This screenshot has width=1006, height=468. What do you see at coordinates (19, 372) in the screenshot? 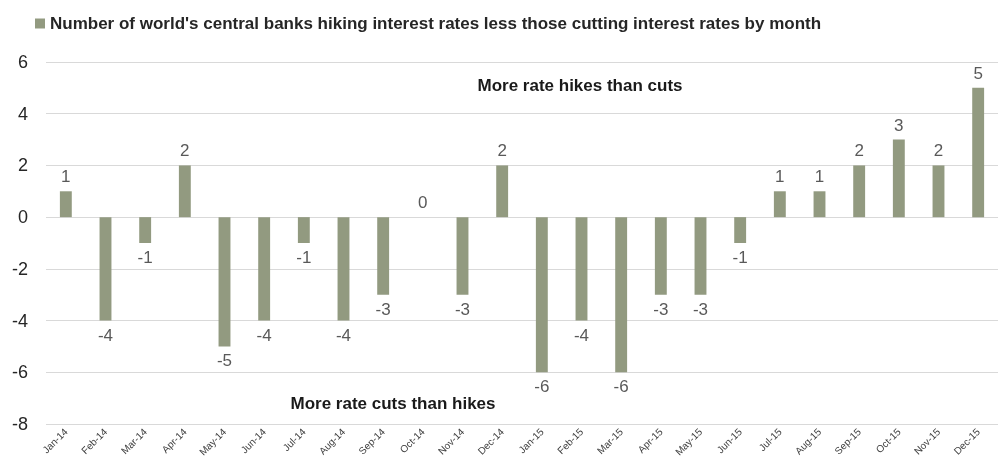
I see `y-tick-label: -6` at bounding box center [19, 372].